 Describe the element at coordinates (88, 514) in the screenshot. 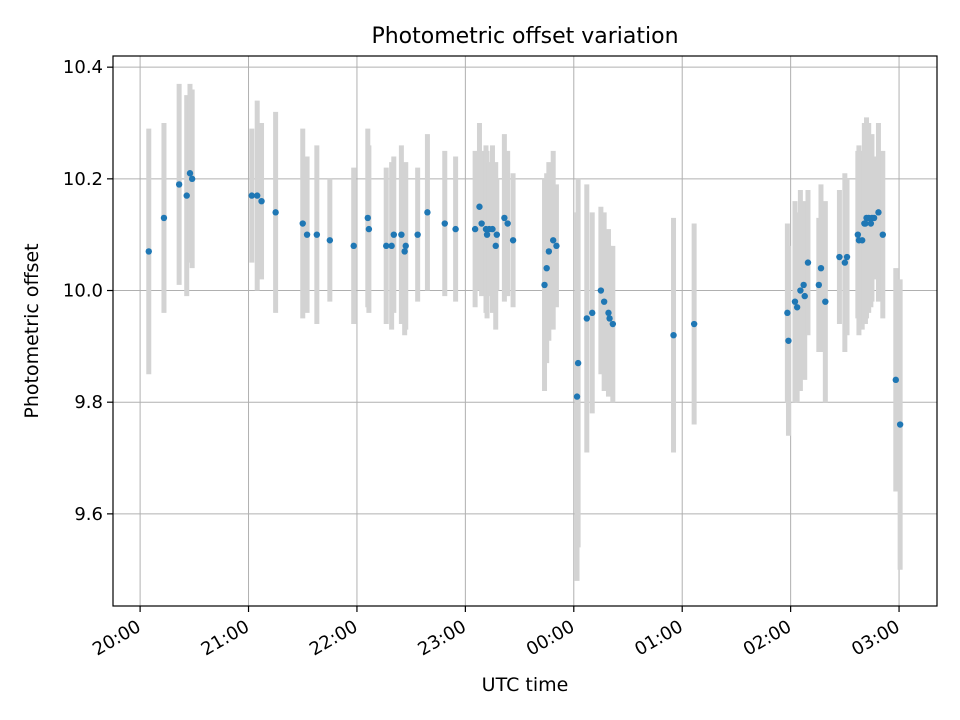

I see `y-tick-label: 9.6` at that location.